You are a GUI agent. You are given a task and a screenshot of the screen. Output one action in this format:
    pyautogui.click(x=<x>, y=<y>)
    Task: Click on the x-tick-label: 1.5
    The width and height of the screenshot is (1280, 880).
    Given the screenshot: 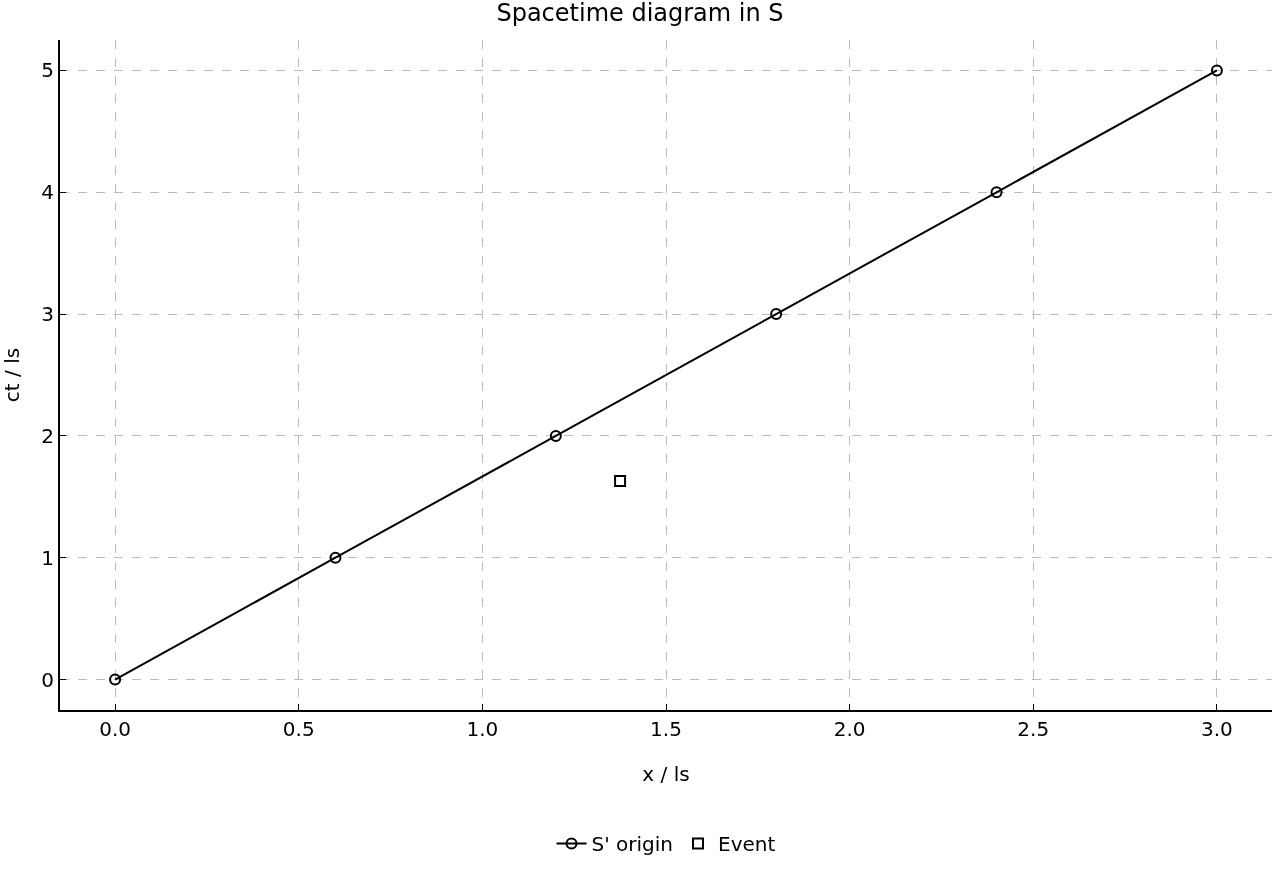 What is the action you would take?
    pyautogui.click(x=666, y=729)
    